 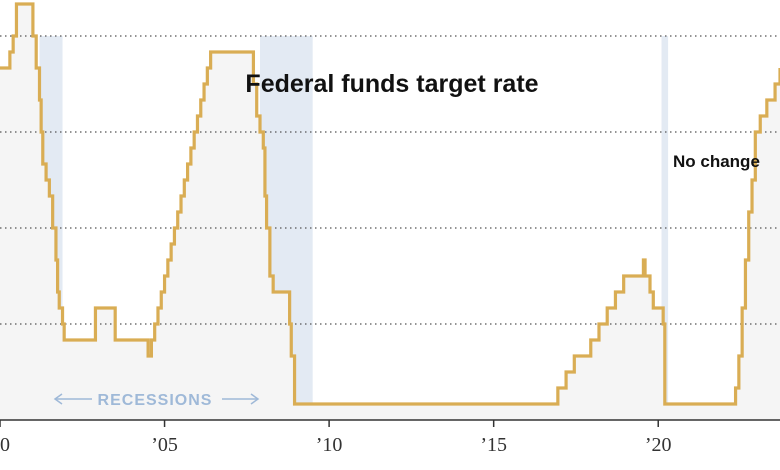 I want to click on recessions-label: RECESSIONS, so click(x=155, y=400).